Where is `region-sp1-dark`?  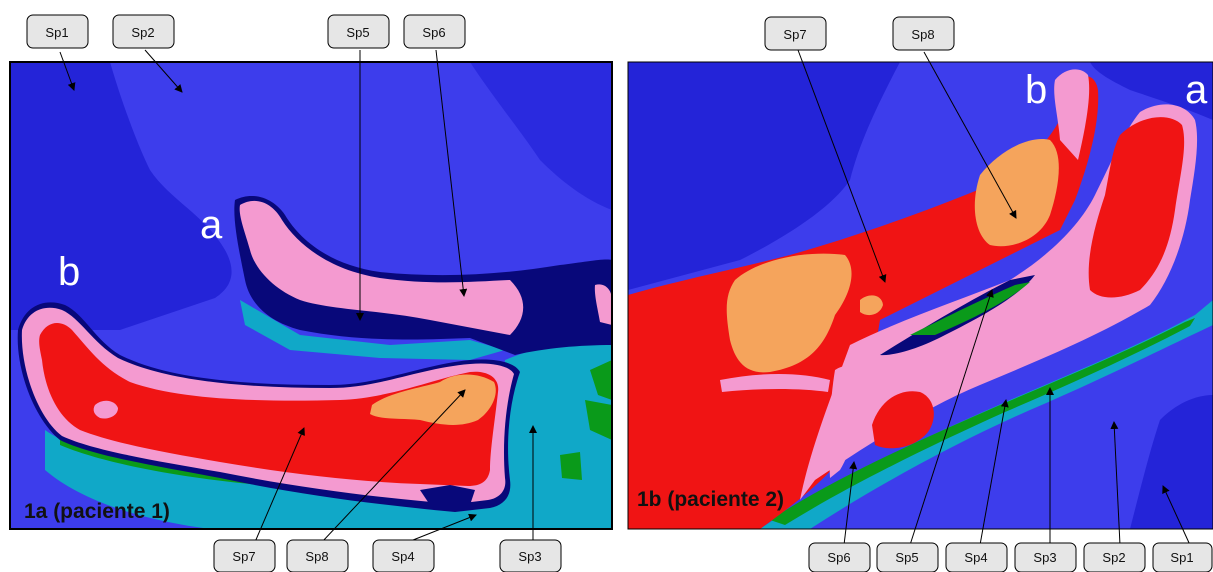 region-sp1-dark is located at coordinates (121, 196).